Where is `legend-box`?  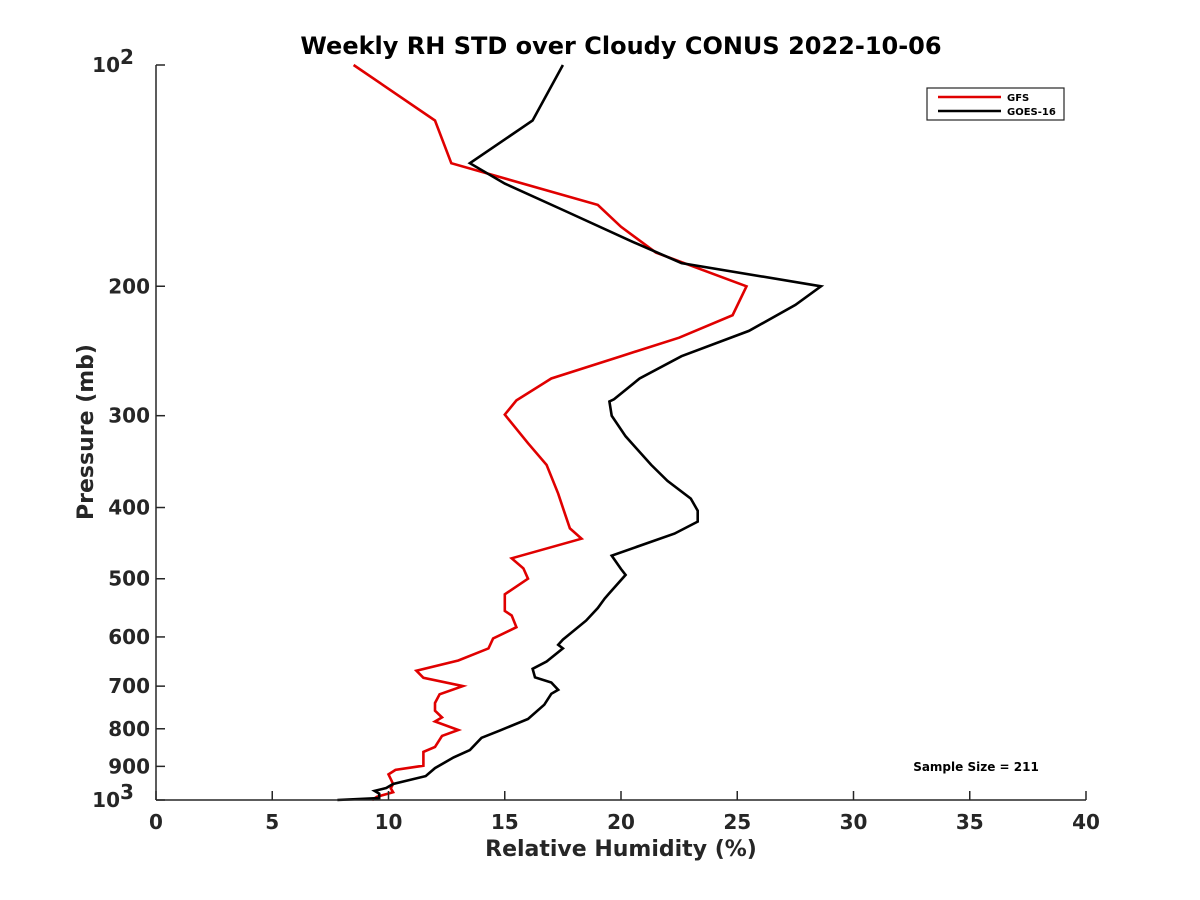 legend-box is located at coordinates (995, 104).